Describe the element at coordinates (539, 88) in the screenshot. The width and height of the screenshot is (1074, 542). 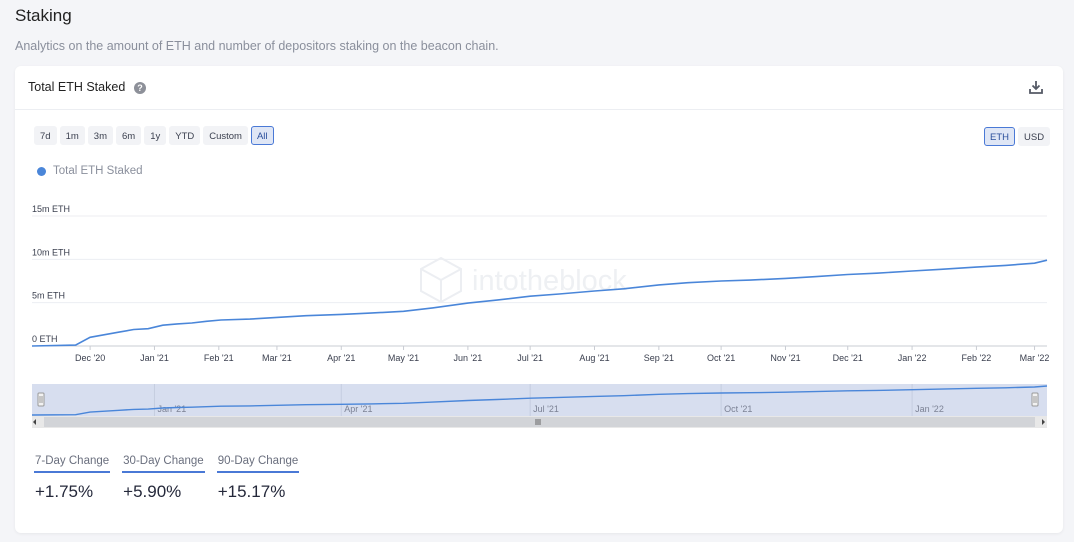
I see `card-header: Total ETH Staked ?` at that location.